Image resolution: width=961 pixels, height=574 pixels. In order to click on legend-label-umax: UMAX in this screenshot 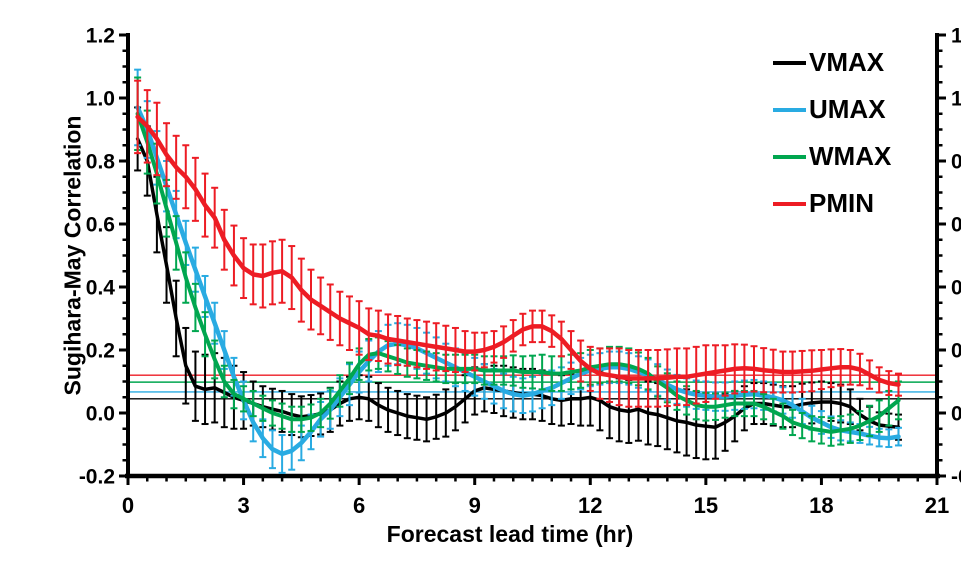, I will do `click(847, 109)`.